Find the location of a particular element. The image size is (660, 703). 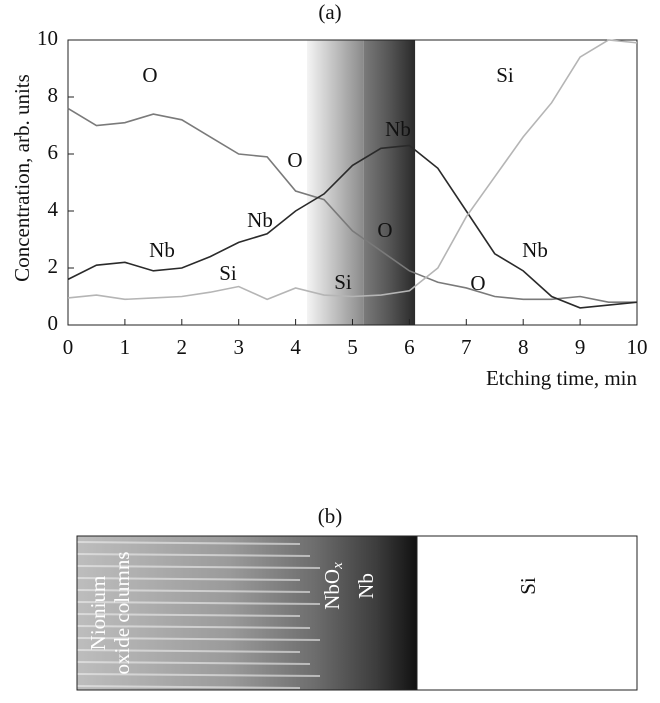

columns-label: Nionium is located at coordinates (98, 613).